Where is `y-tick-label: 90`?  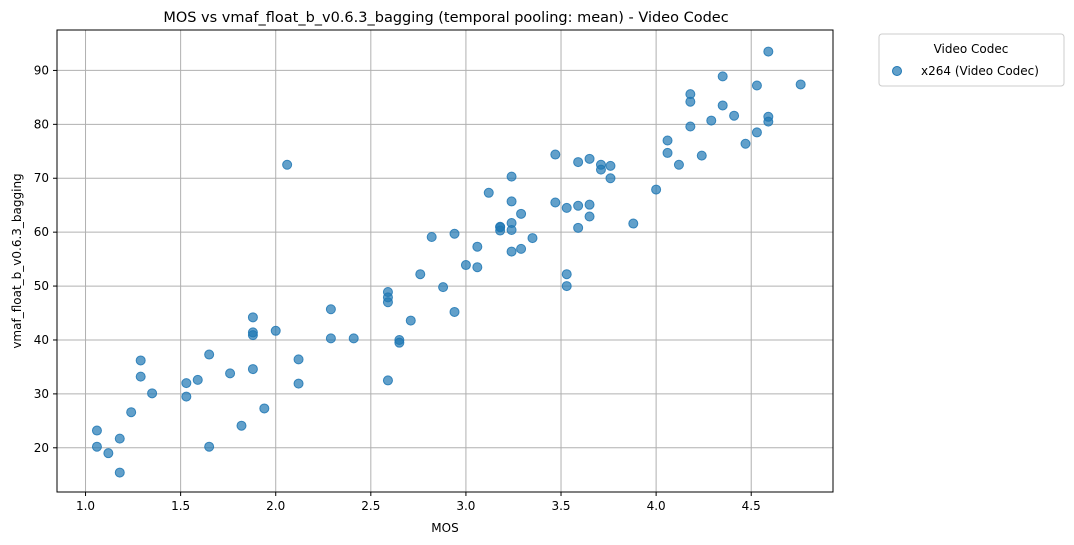 y-tick-label: 90 is located at coordinates (41, 70).